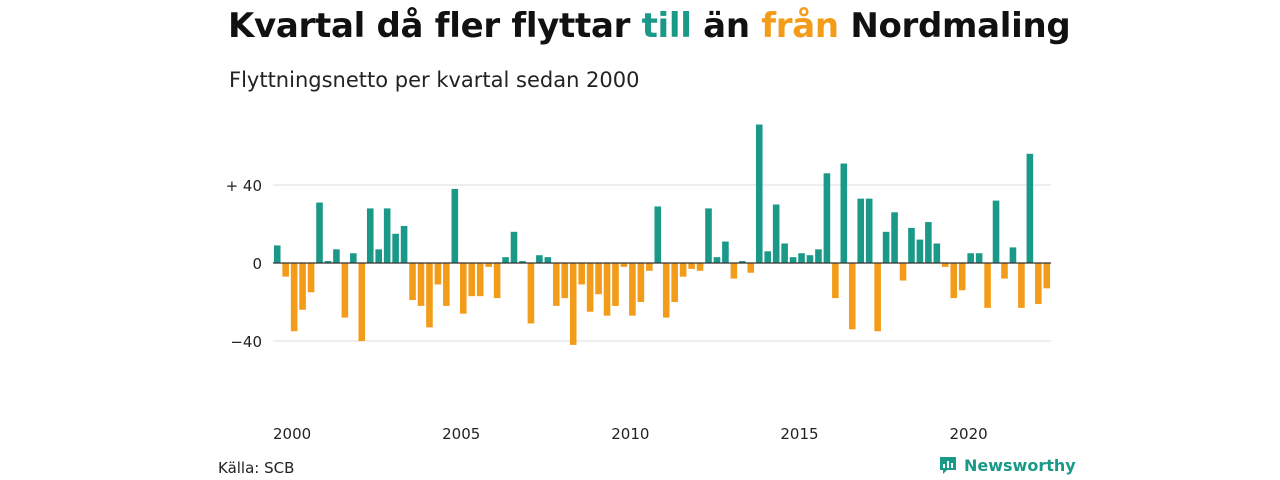 The height and width of the screenshot is (480, 1280). What do you see at coordinates (630, 434) in the screenshot?
I see `x-tick-label: 2010` at bounding box center [630, 434].